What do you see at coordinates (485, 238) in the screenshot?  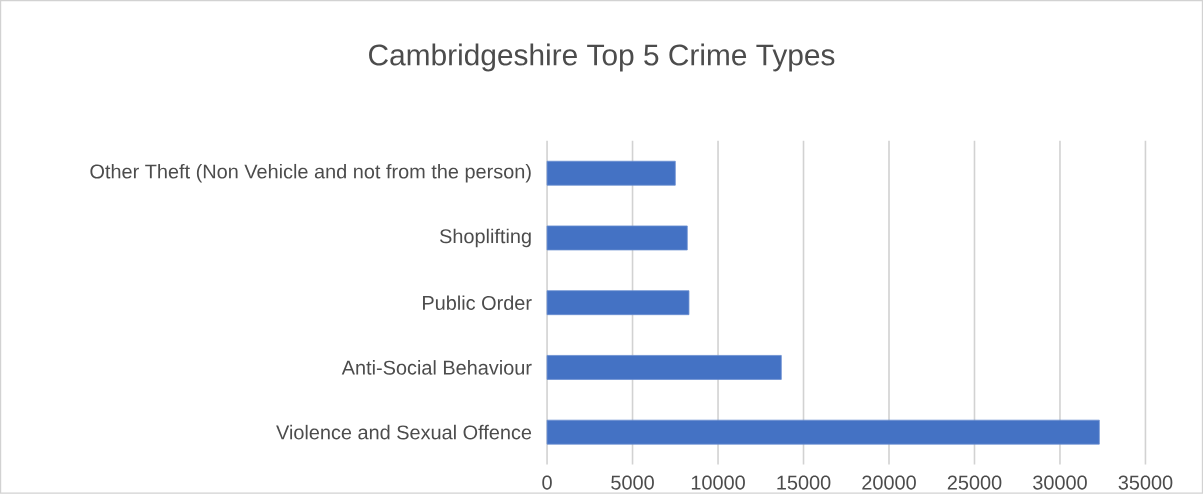 I see `y-tick-label: Shoplifting` at bounding box center [485, 238].